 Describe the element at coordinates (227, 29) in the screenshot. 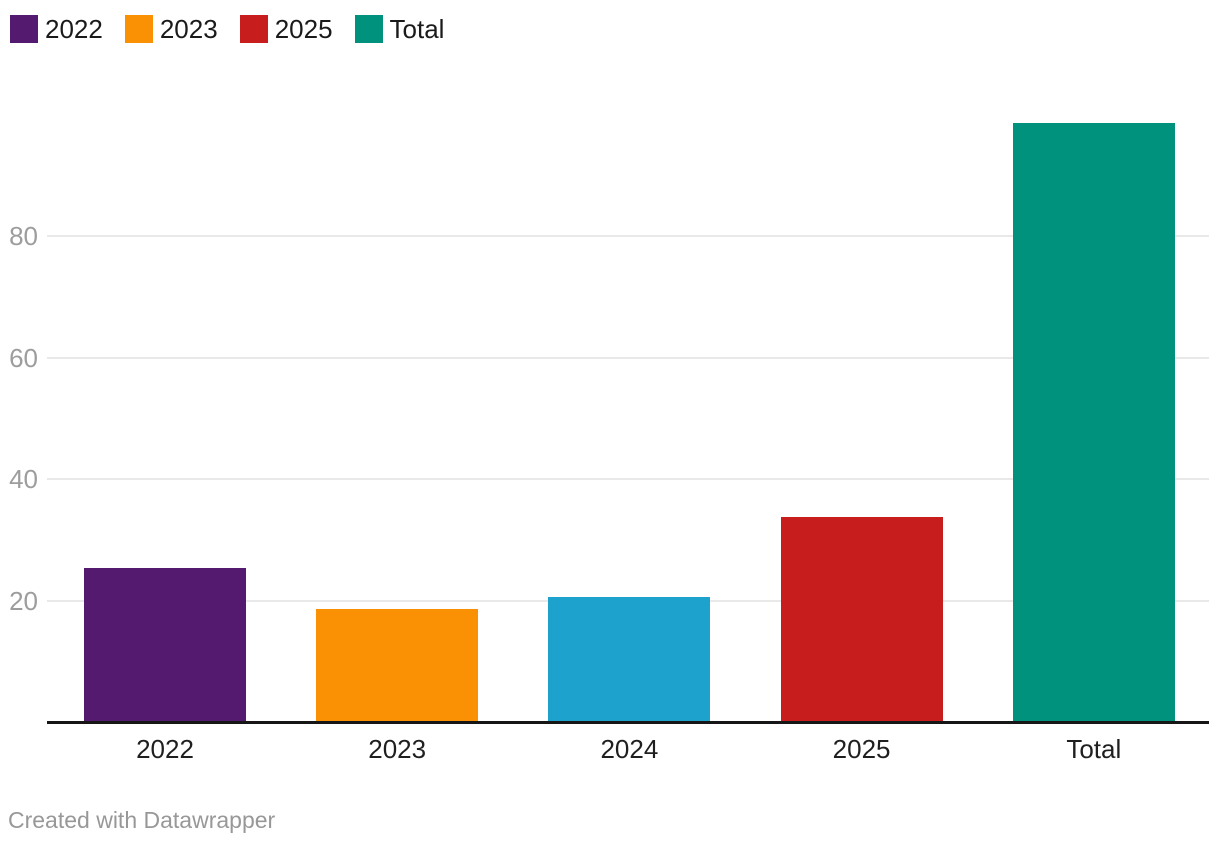

I see `chart-legend: 2022 2023 2025 Total` at that location.